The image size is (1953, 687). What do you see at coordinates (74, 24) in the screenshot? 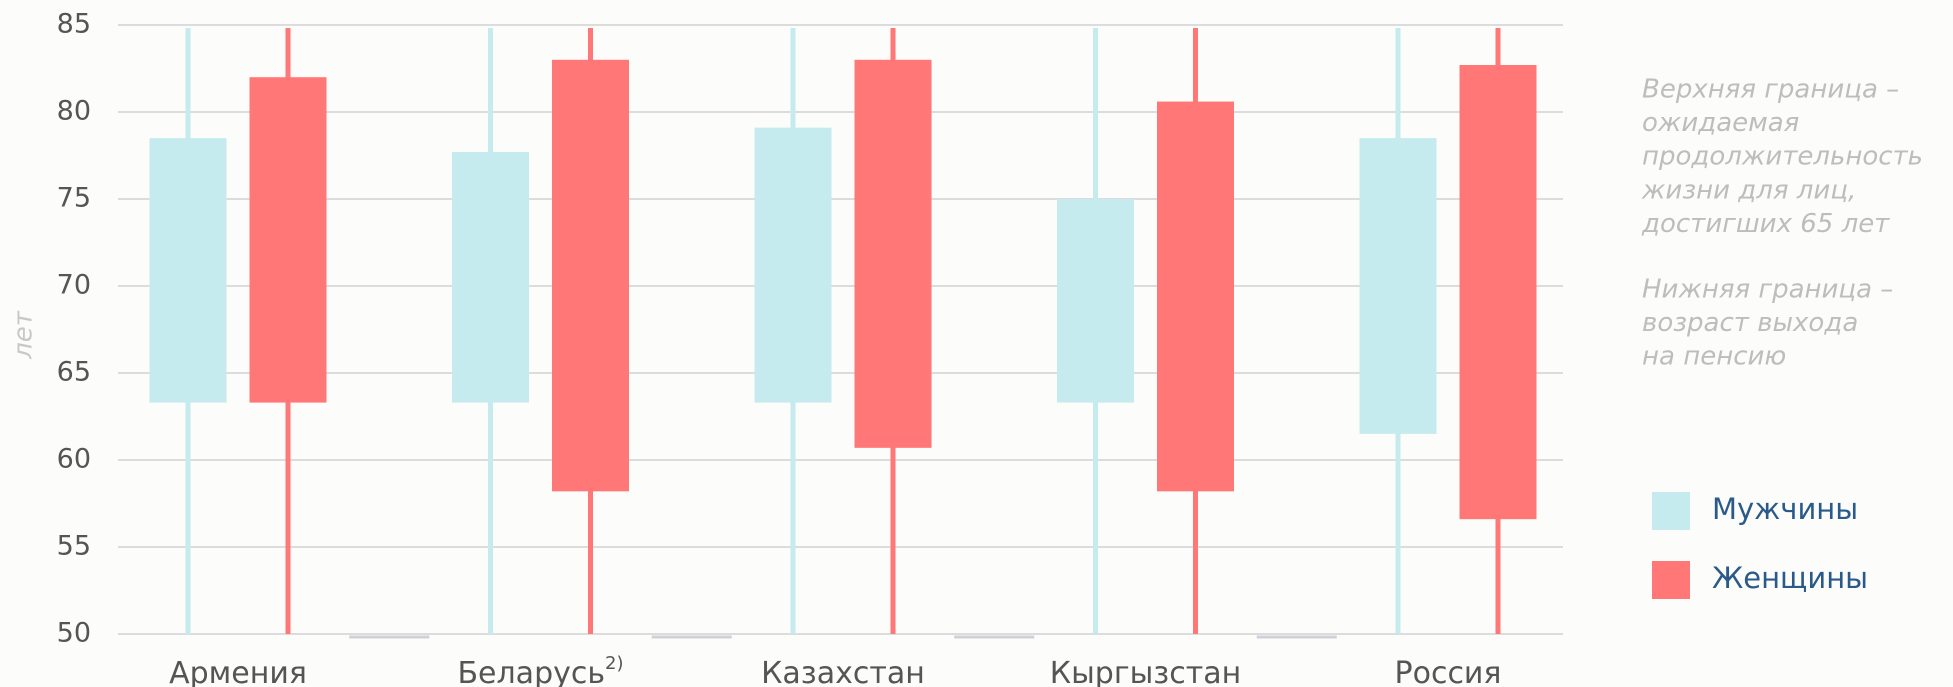
I see `y-tick-label: 85` at bounding box center [74, 24].